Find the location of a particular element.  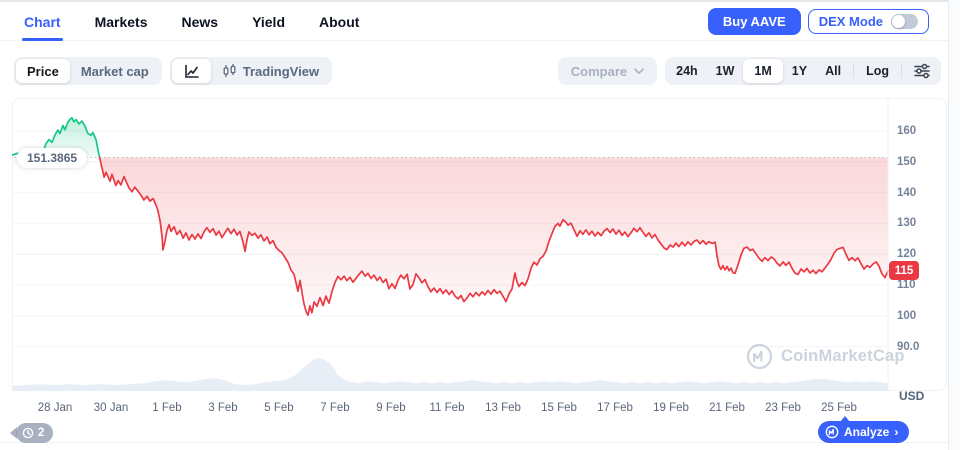

tradingview-chart-type-button: TradingView is located at coordinates (270, 71).